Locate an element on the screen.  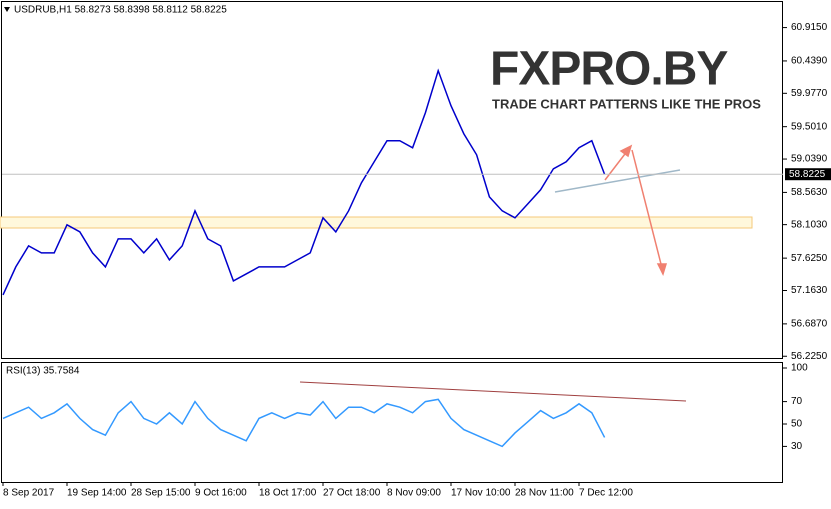
x-tick-label: 7 Dec 12:00 is located at coordinates (606, 493).